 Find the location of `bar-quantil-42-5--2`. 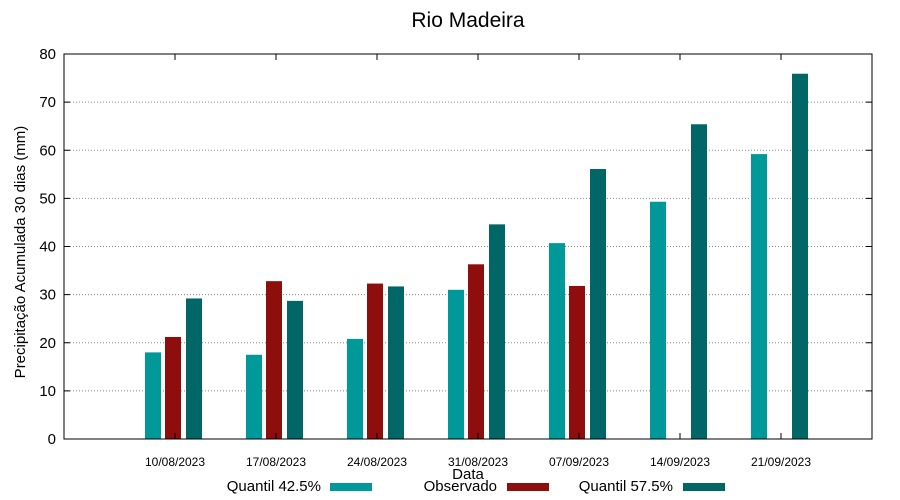

bar-quantil-42-5--2 is located at coordinates (355, 388).